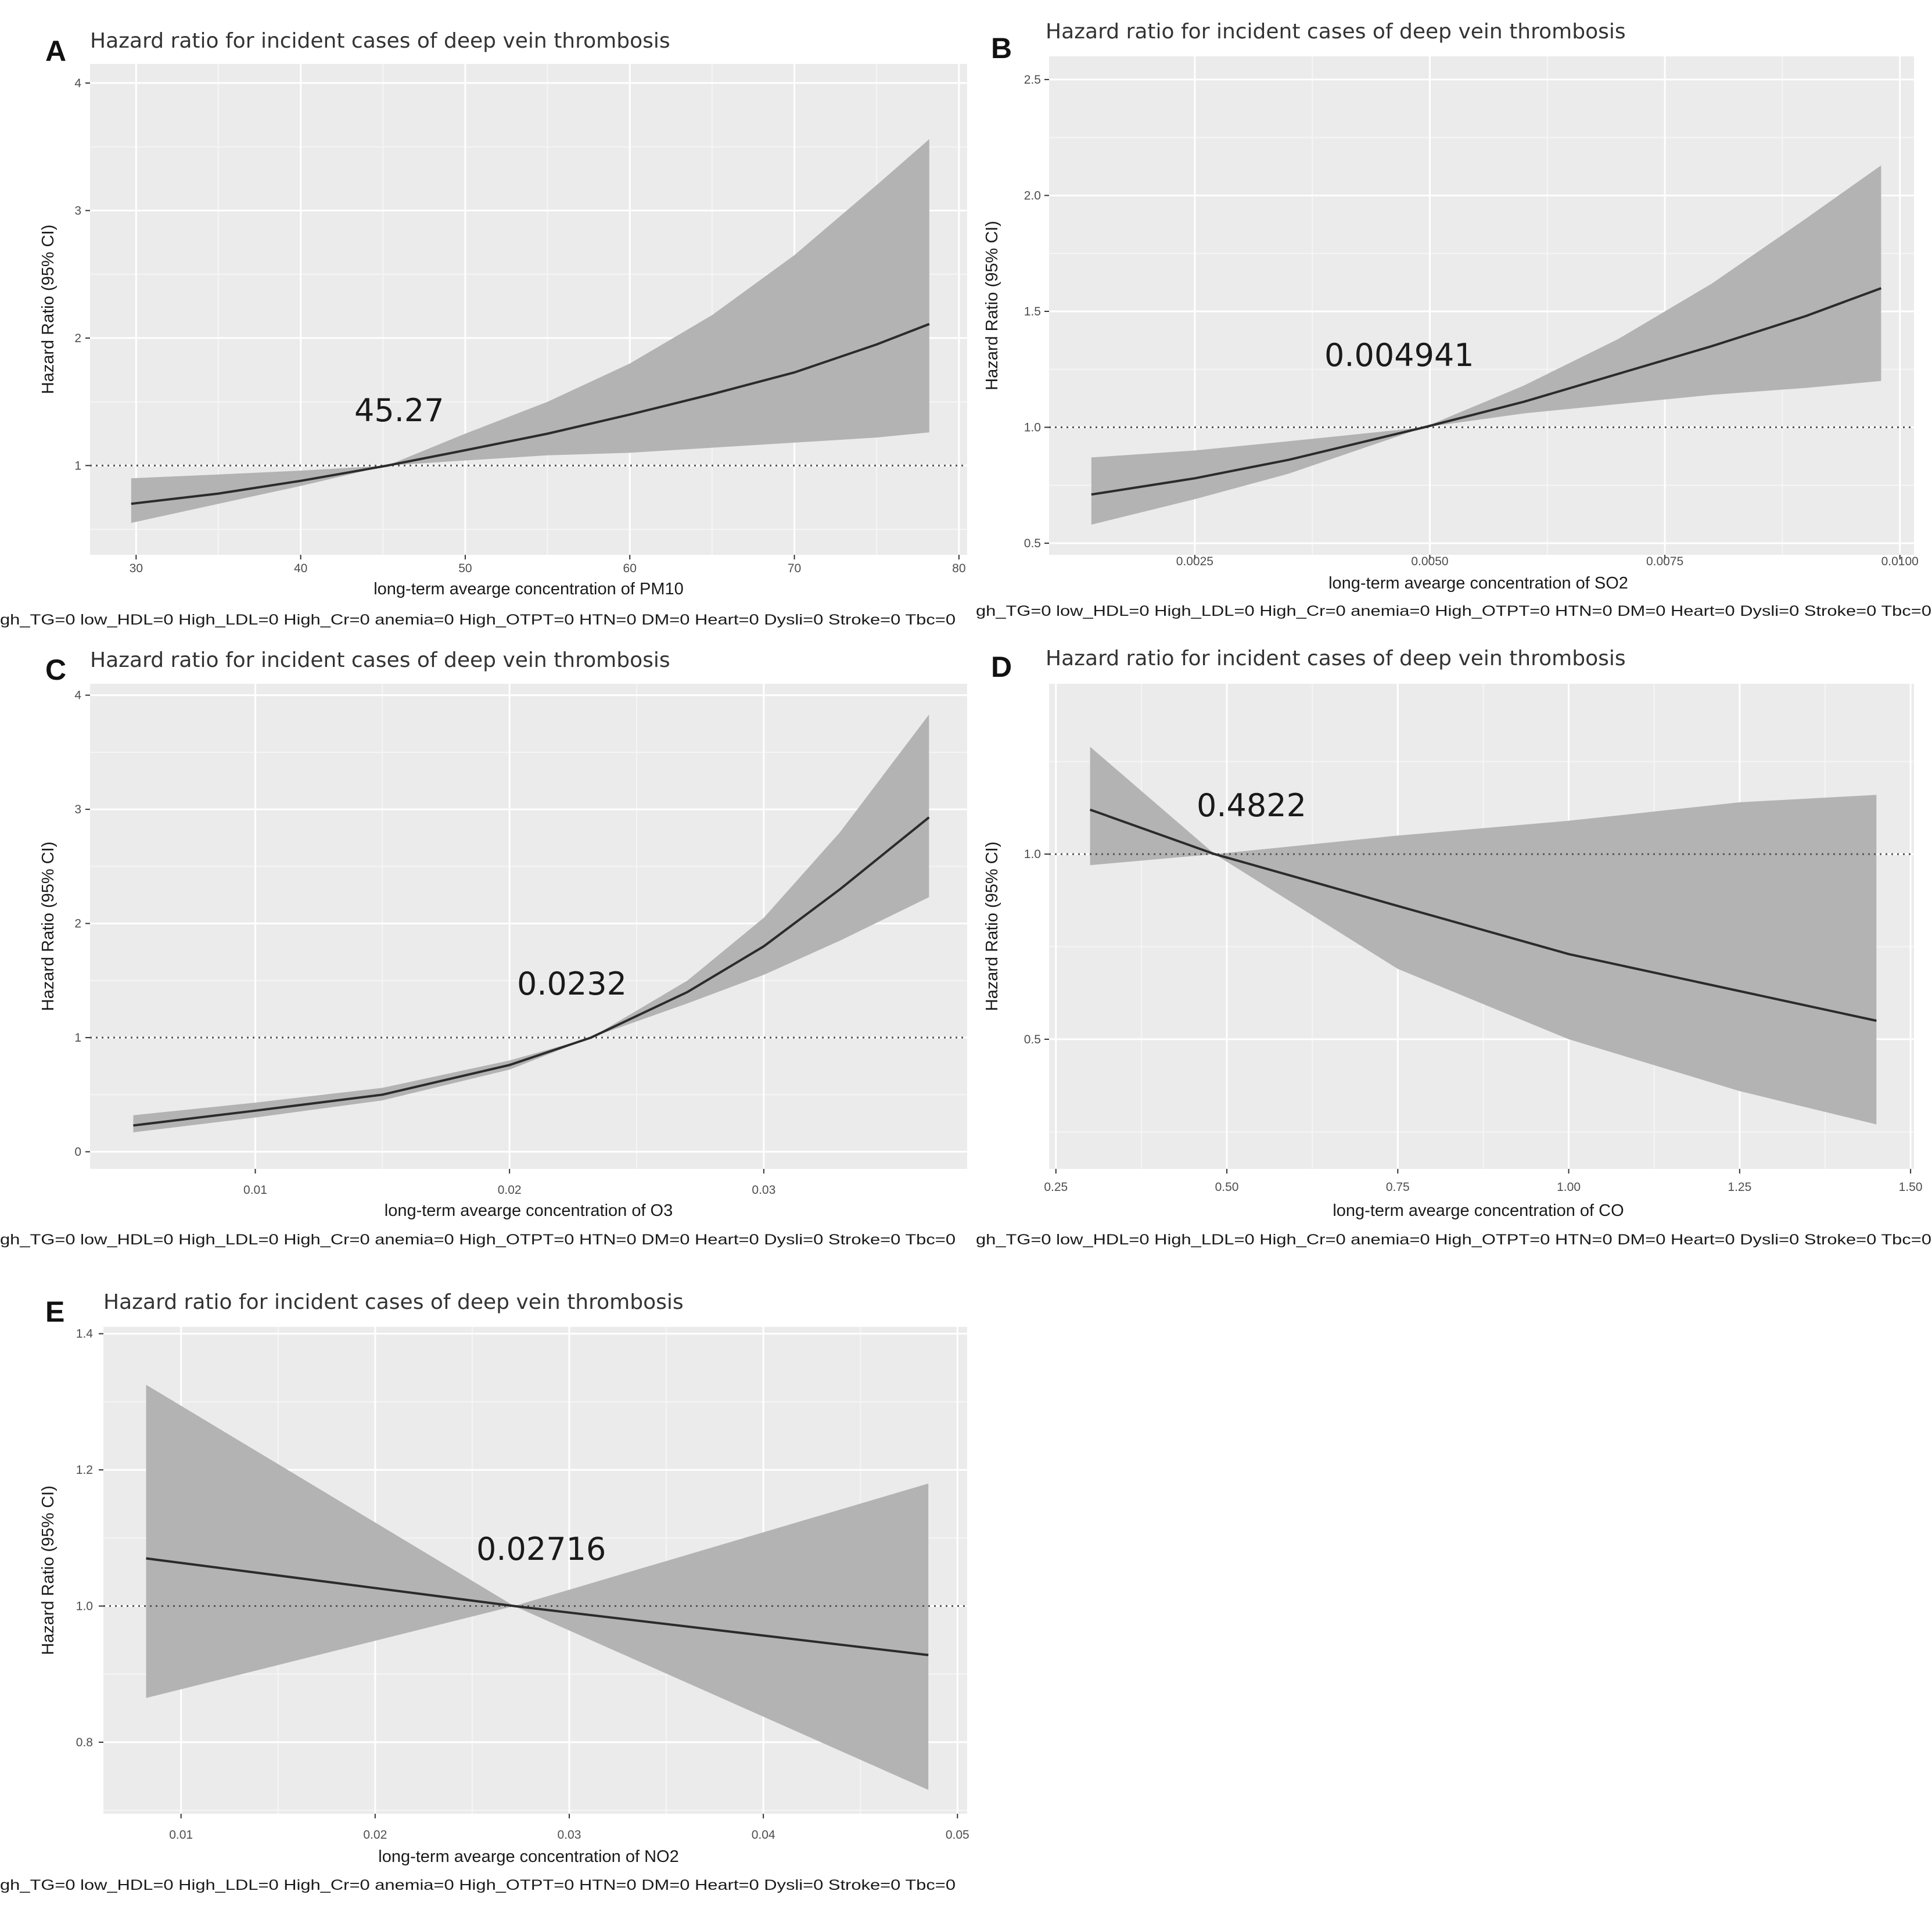 The height and width of the screenshot is (1909, 1932). What do you see at coordinates (465, 568) in the screenshot?
I see `x-tick-label: 50` at bounding box center [465, 568].